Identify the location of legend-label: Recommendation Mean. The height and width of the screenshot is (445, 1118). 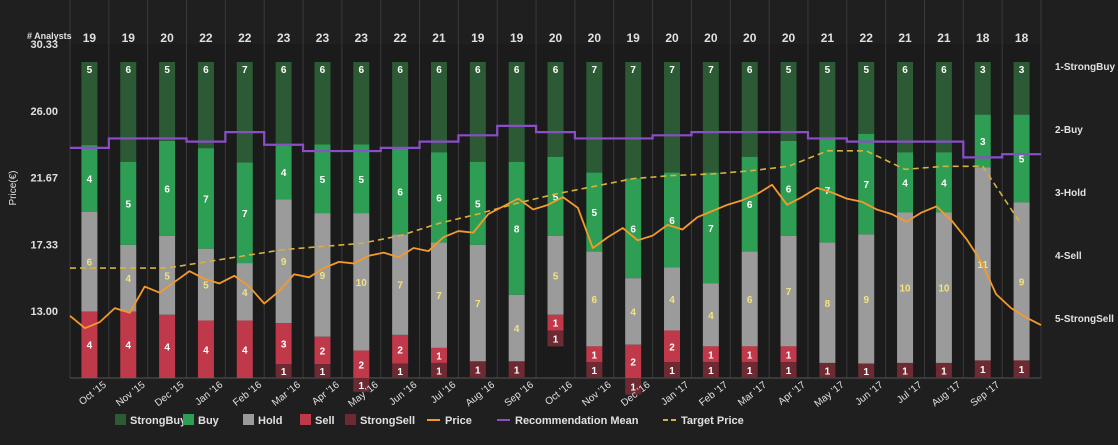
(577, 421).